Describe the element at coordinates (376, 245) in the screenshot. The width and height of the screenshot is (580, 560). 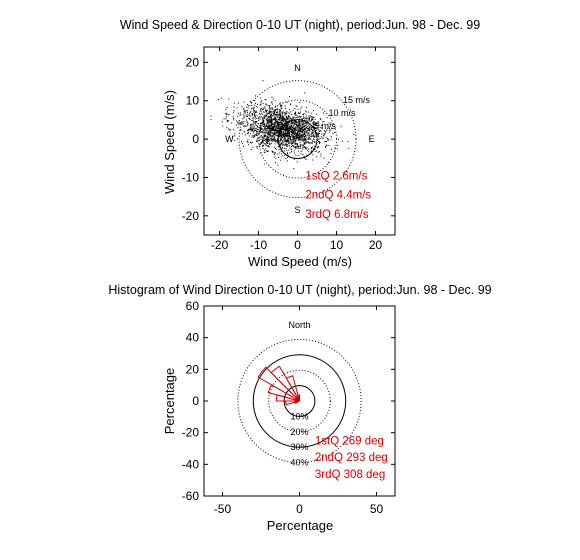
I see `x-tick-label: 20` at that location.